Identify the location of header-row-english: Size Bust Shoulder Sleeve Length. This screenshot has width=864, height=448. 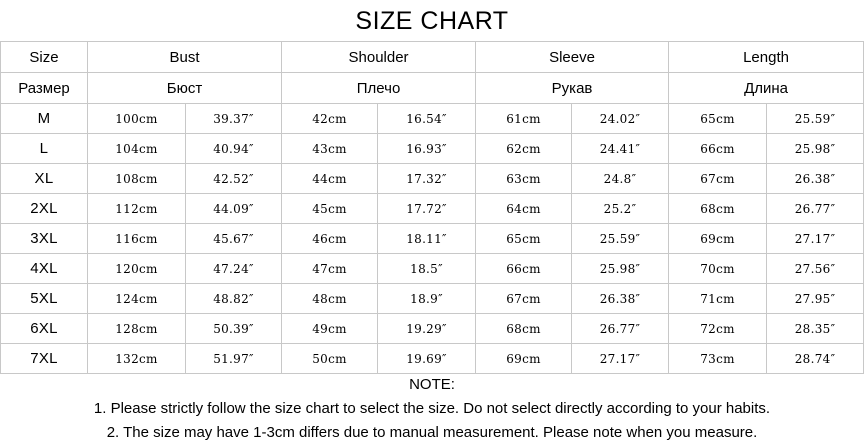
(432, 57).